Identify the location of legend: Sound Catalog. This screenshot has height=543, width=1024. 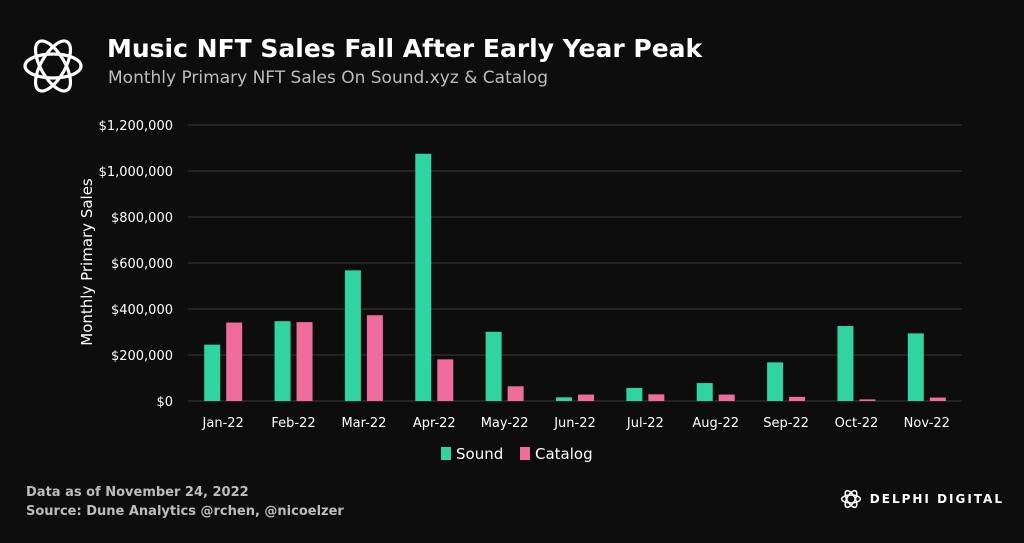
(517, 454).